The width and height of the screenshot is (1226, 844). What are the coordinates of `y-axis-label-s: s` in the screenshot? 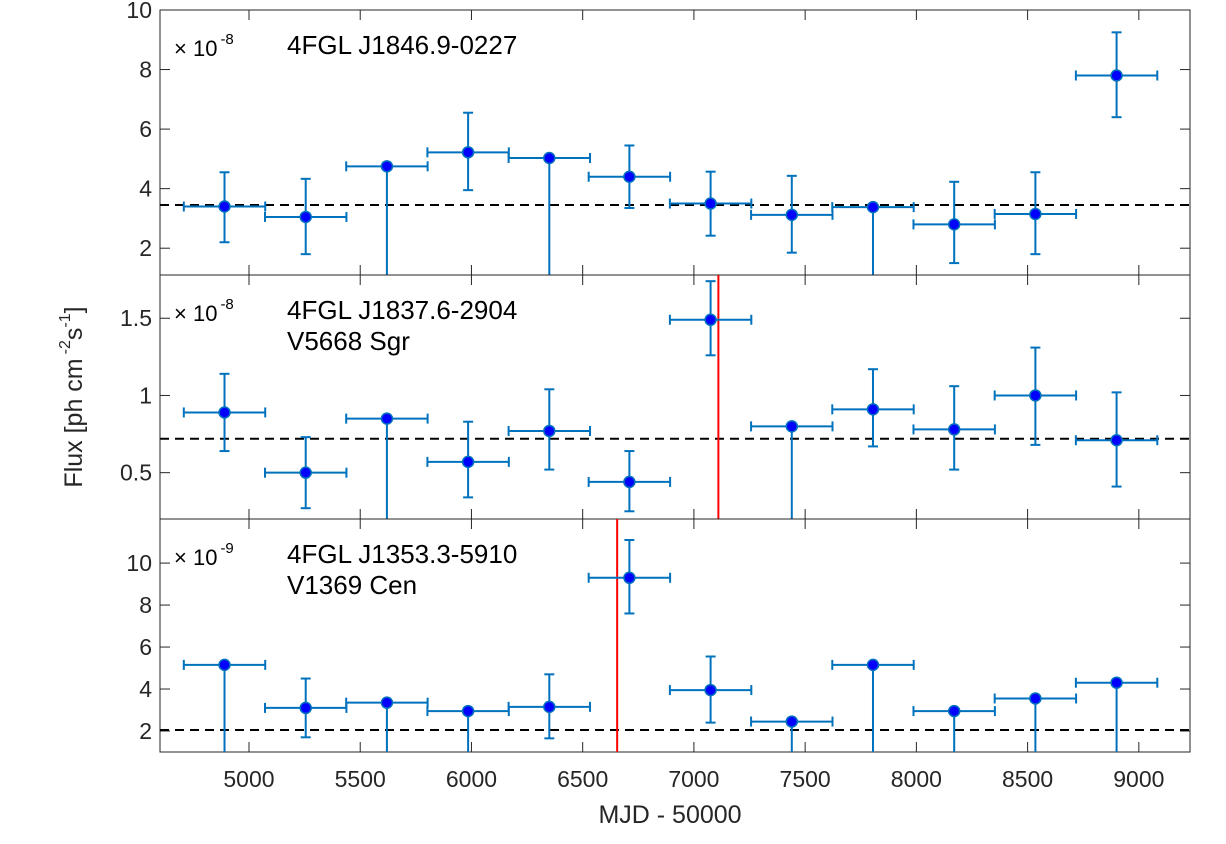 It's located at (74, 334).